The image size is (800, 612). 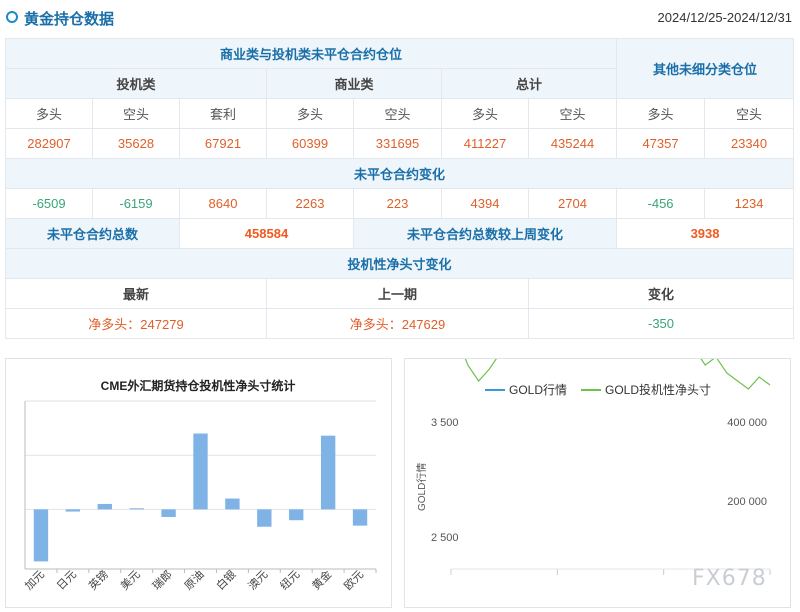 What do you see at coordinates (485, 233) in the screenshot?
I see `oi-change-label: 未平仓合约总数较上周变化` at bounding box center [485, 233].